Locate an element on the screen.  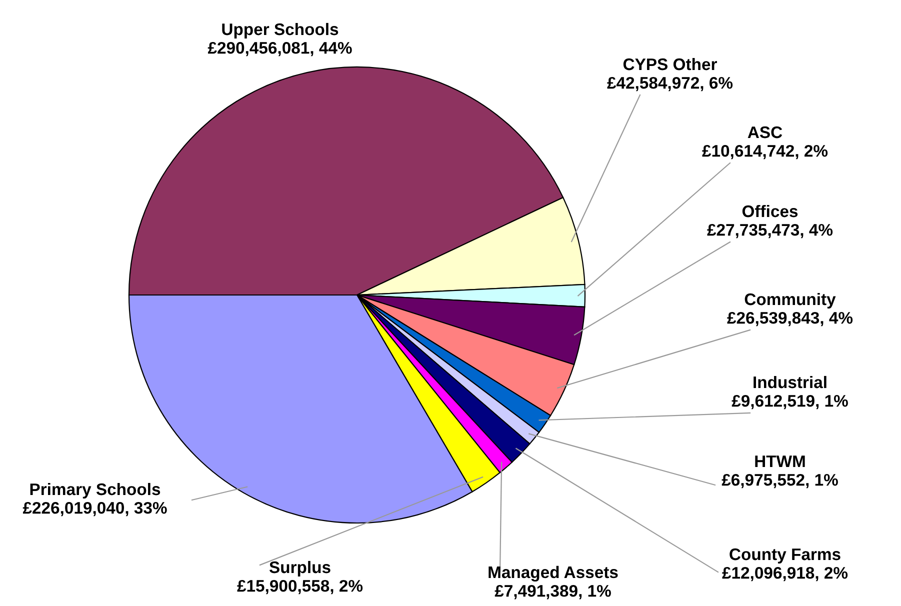
data-label: £6,975,552, 1% is located at coordinates (780, 481).